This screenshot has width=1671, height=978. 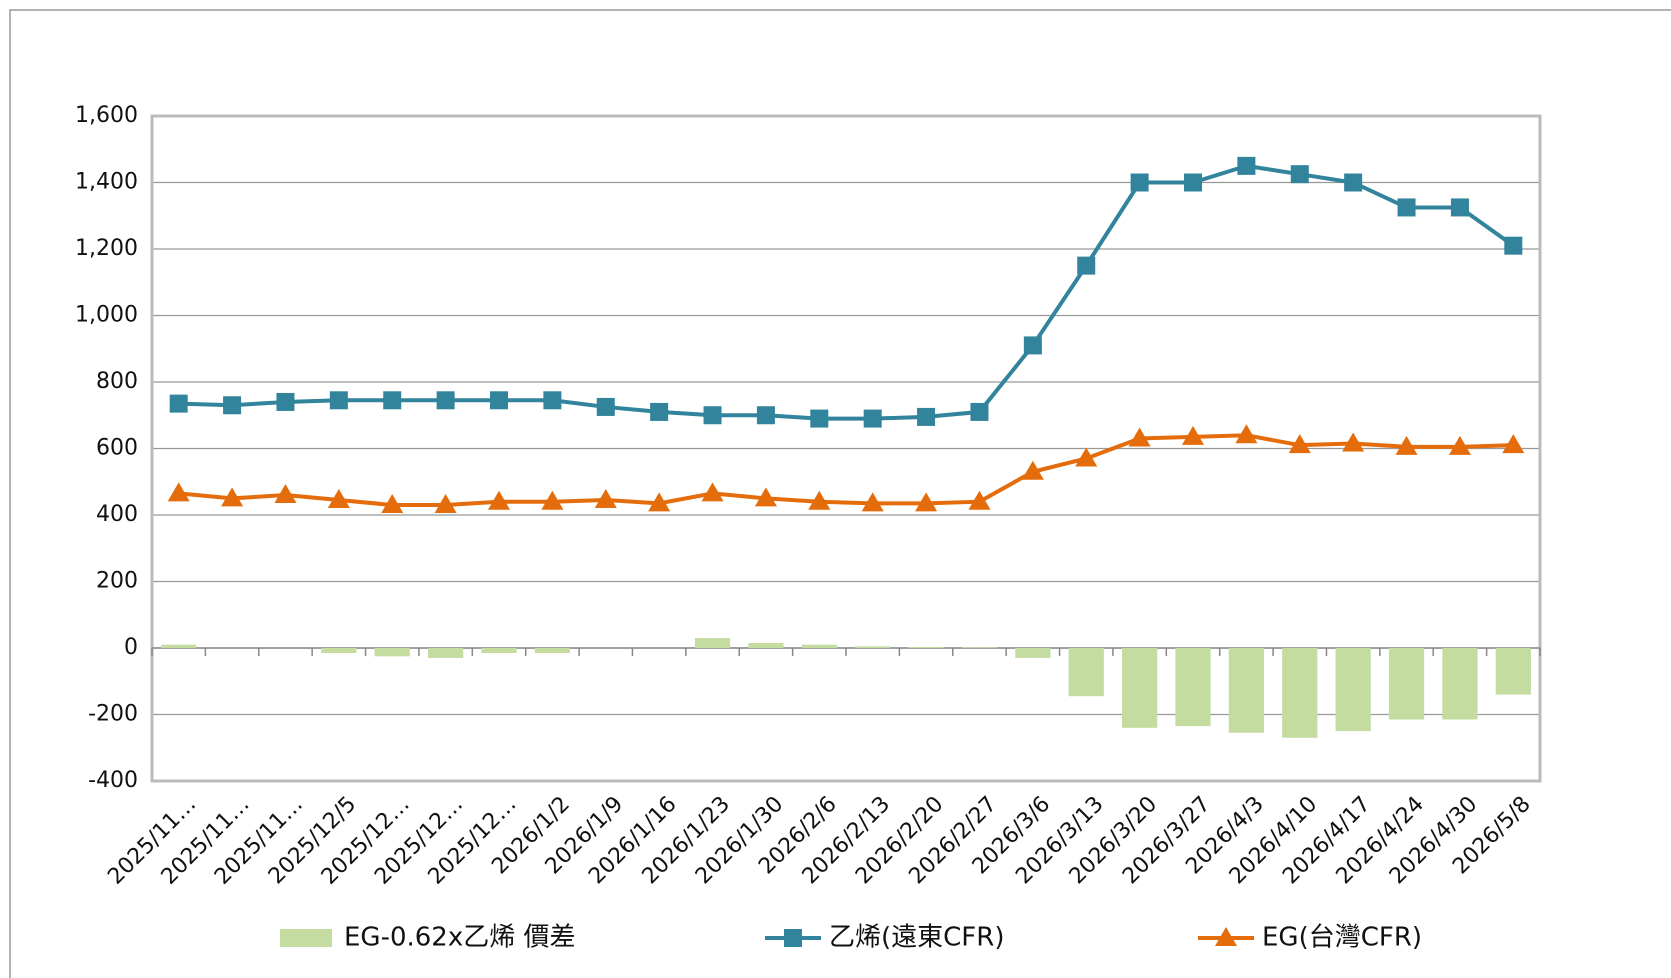 I want to click on y-tick-label: 200, so click(x=117, y=581).